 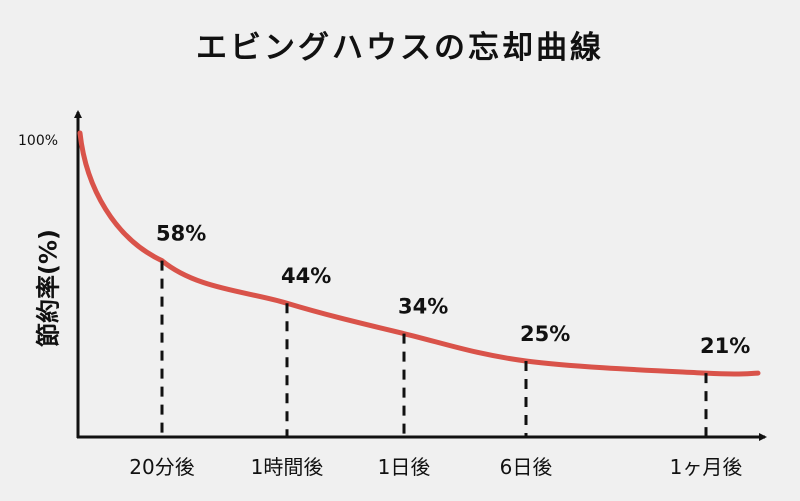 What do you see at coordinates (545, 334) in the screenshot?
I see `value-label-4: 25%` at bounding box center [545, 334].